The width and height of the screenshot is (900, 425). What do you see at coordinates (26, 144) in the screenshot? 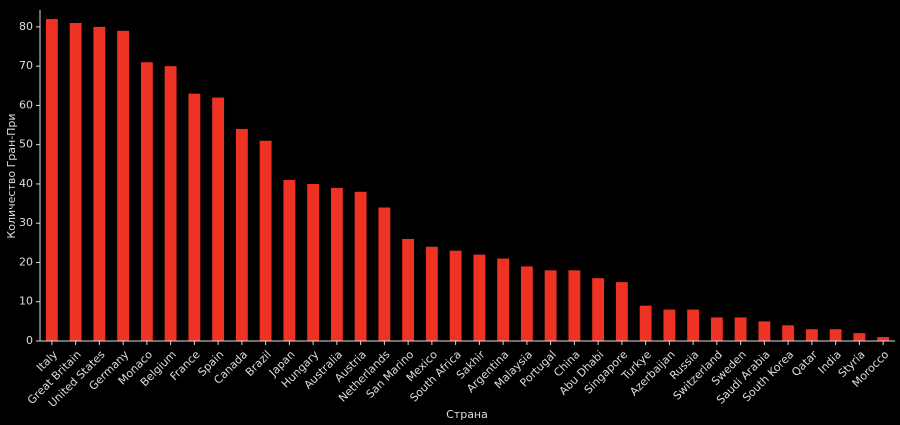
I see `y-tick-label: 50` at bounding box center [26, 144].